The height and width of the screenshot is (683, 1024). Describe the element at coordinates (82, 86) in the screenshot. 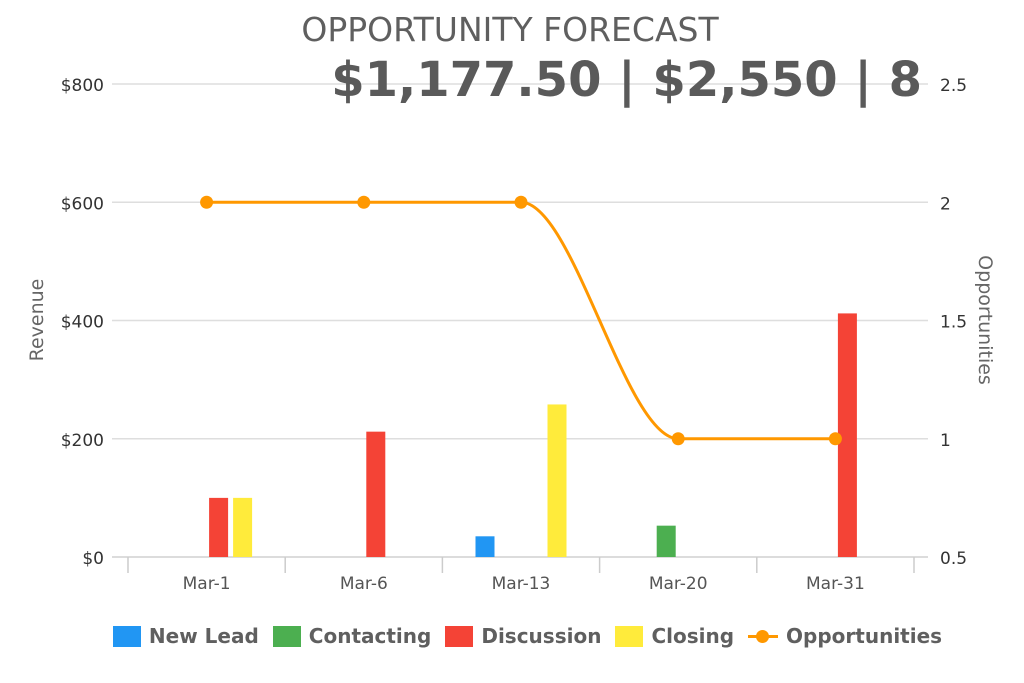

I see `y-tick-label: $800` at that location.